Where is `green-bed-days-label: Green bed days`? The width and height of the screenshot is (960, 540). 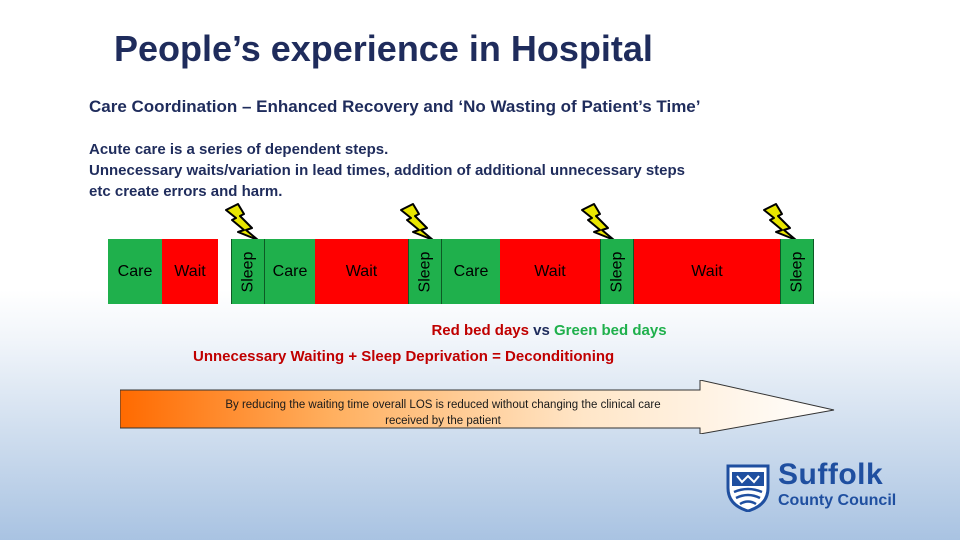
green-bed-days-label: Green bed days is located at coordinates (610, 330).